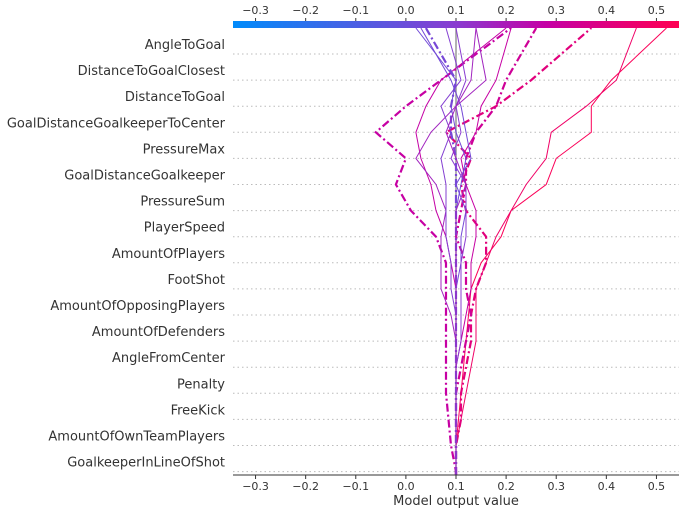 The height and width of the screenshot is (521, 687). I want to click on feature-label: AmountOfPlayers, so click(168, 254).